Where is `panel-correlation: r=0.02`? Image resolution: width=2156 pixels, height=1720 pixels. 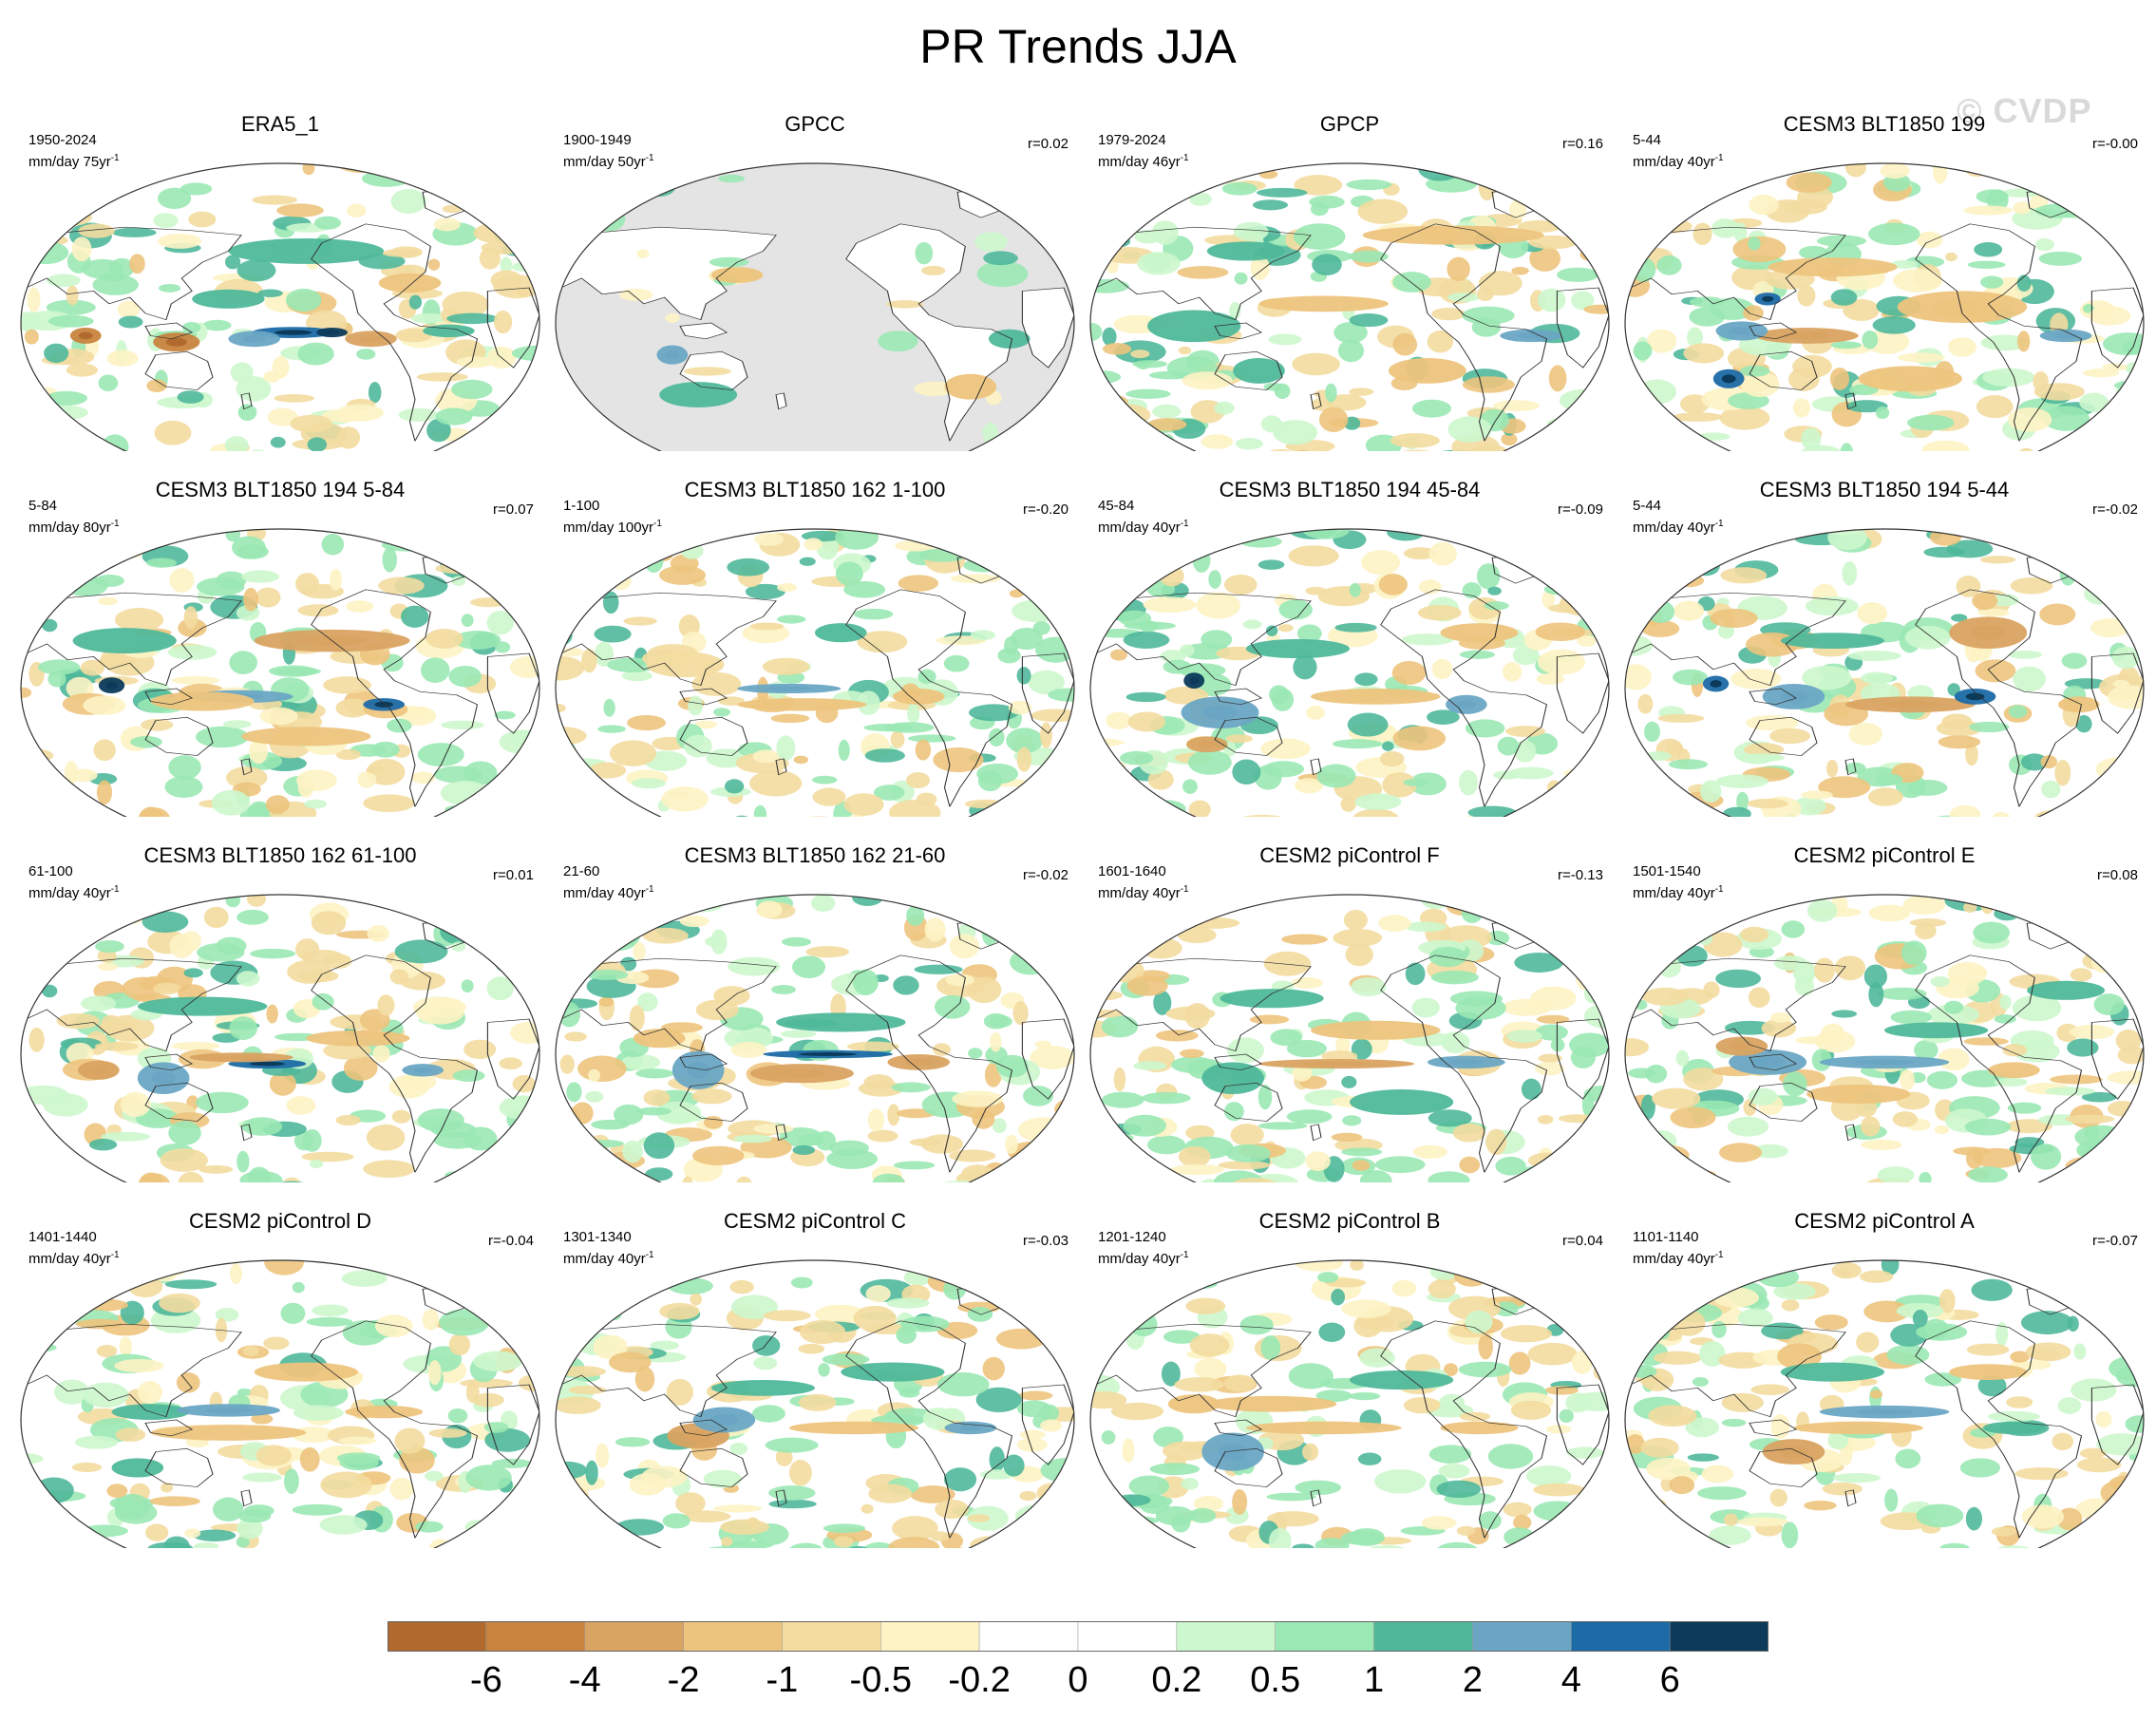
panel-correlation: r=0.02 is located at coordinates (1048, 144).